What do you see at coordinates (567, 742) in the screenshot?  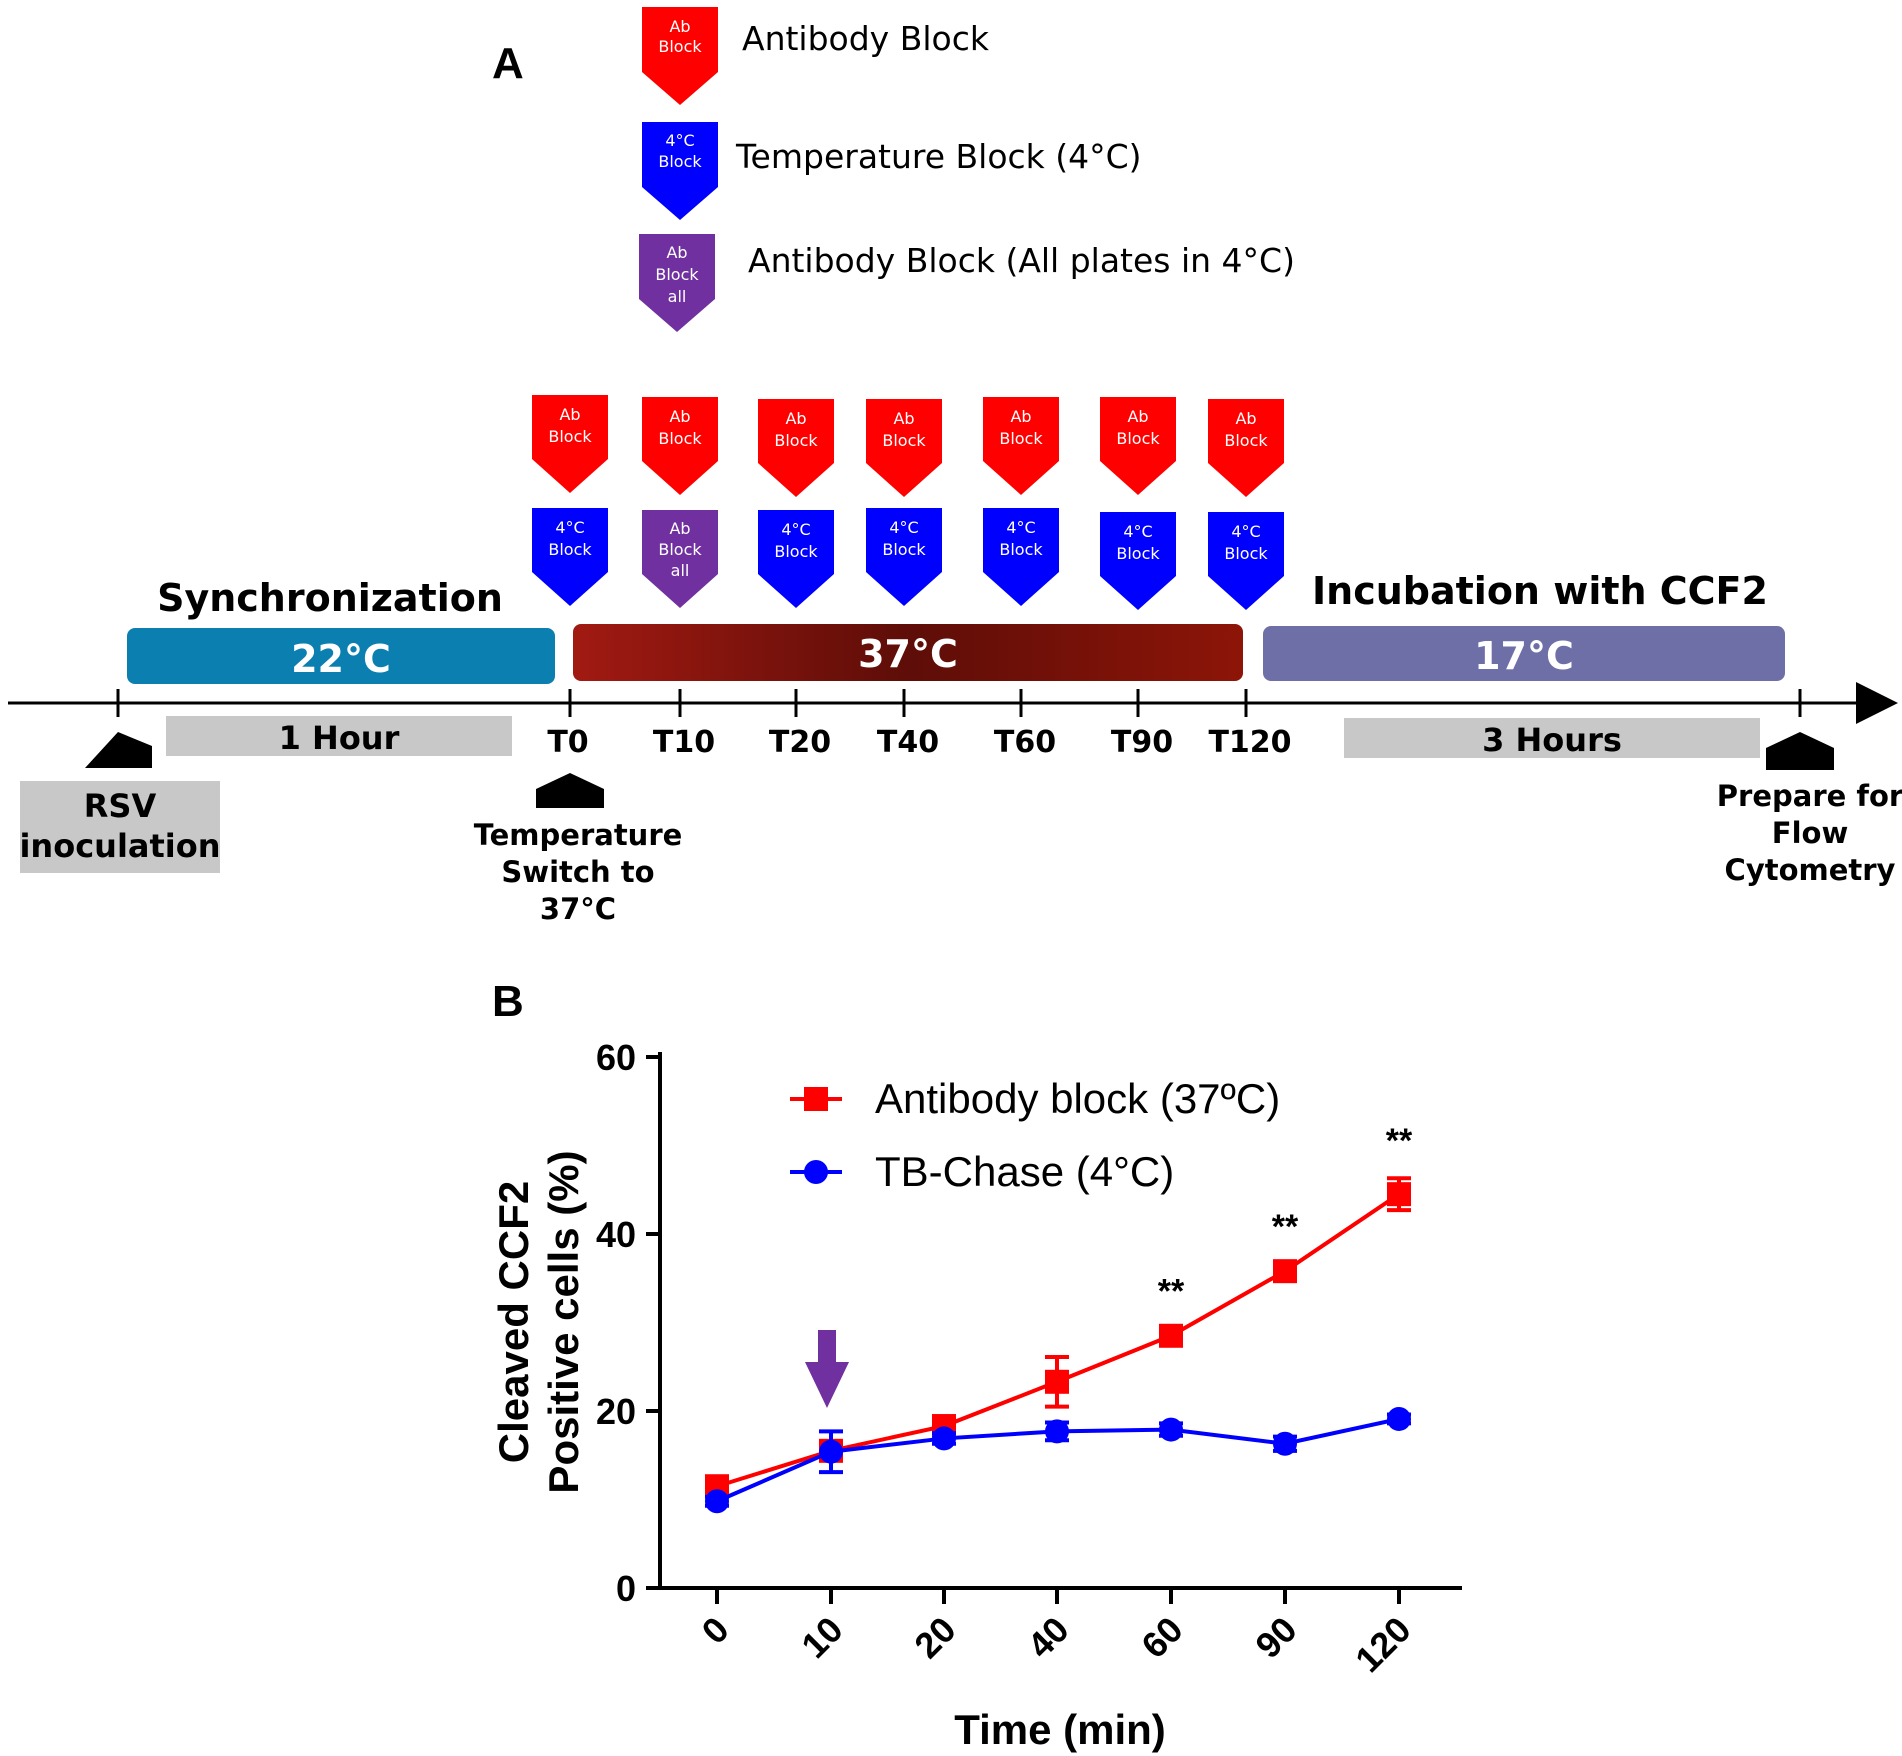 I see `timepoint-label: T0` at bounding box center [567, 742].